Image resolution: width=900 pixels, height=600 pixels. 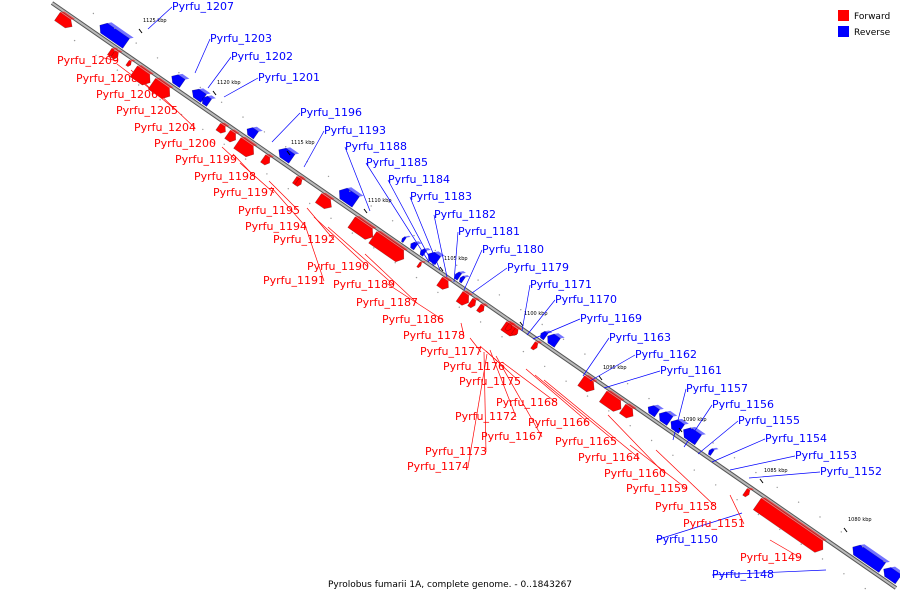 I want to click on gene-label: Pyrfu_1181, so click(x=489, y=231).